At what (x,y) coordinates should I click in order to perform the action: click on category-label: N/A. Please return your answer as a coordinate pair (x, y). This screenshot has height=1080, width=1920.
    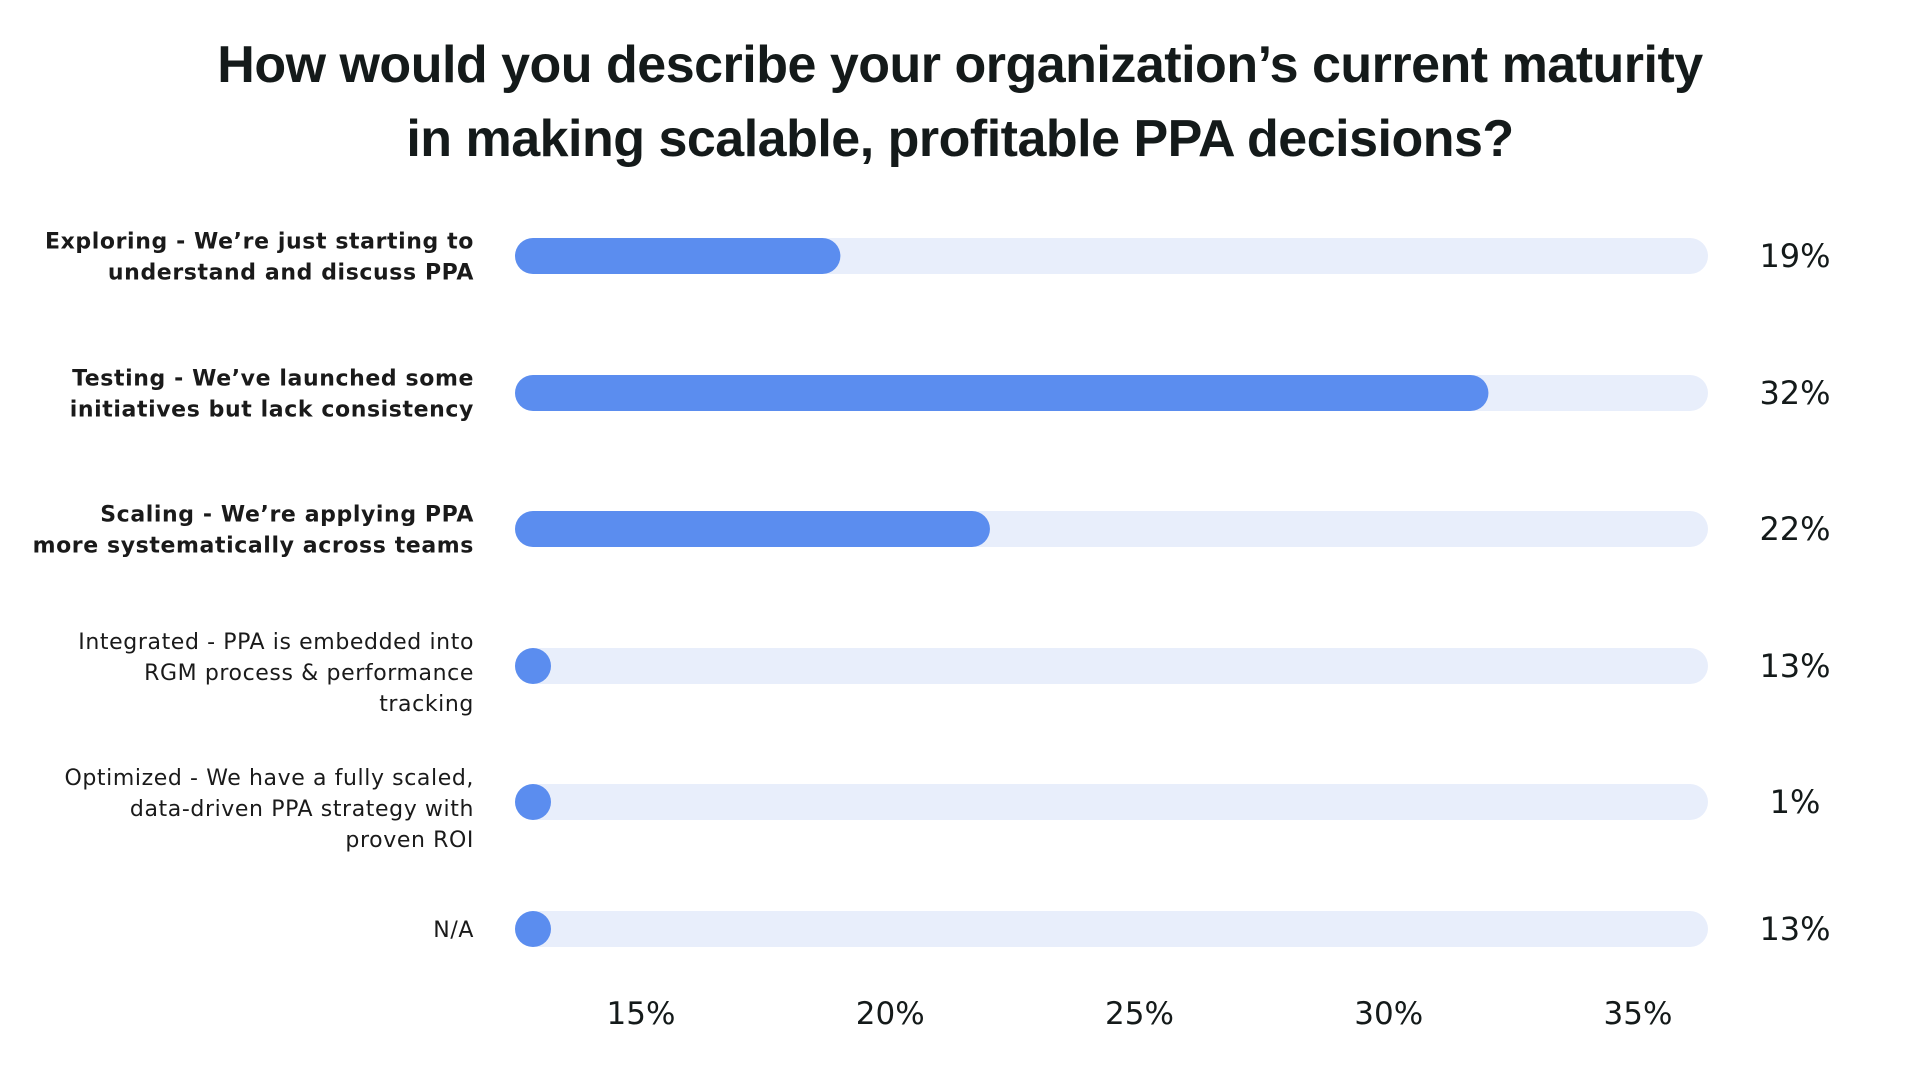
    Looking at the image, I should click on (453, 930).